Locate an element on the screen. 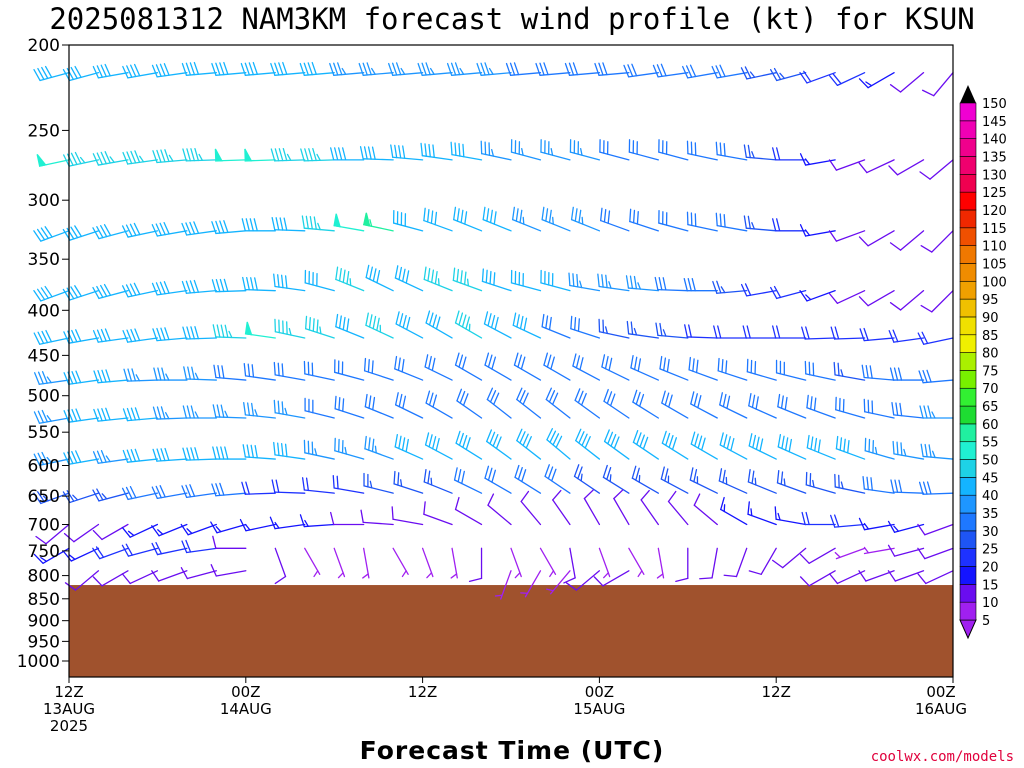  colorbar-label: 5 is located at coordinates (986, 621).